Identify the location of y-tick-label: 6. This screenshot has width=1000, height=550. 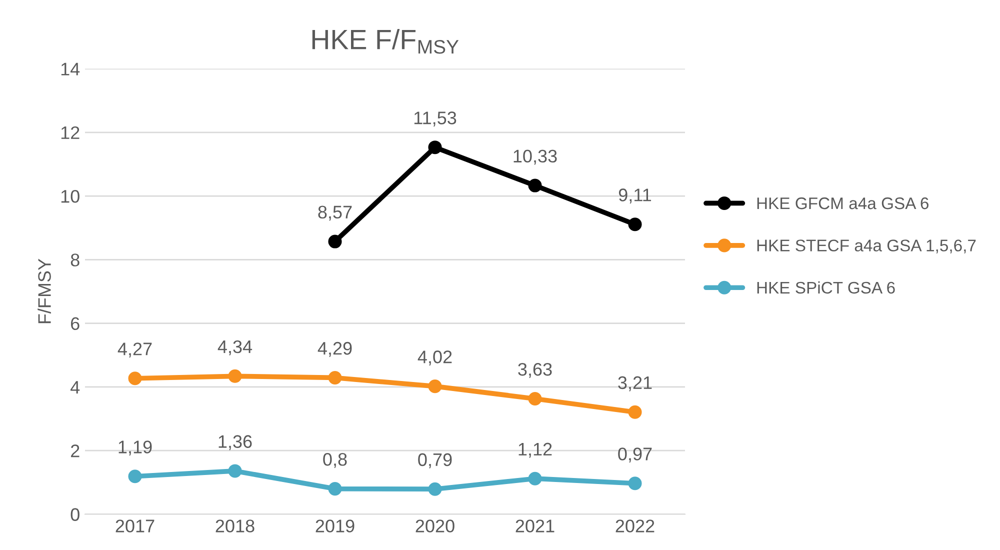
(75, 323).